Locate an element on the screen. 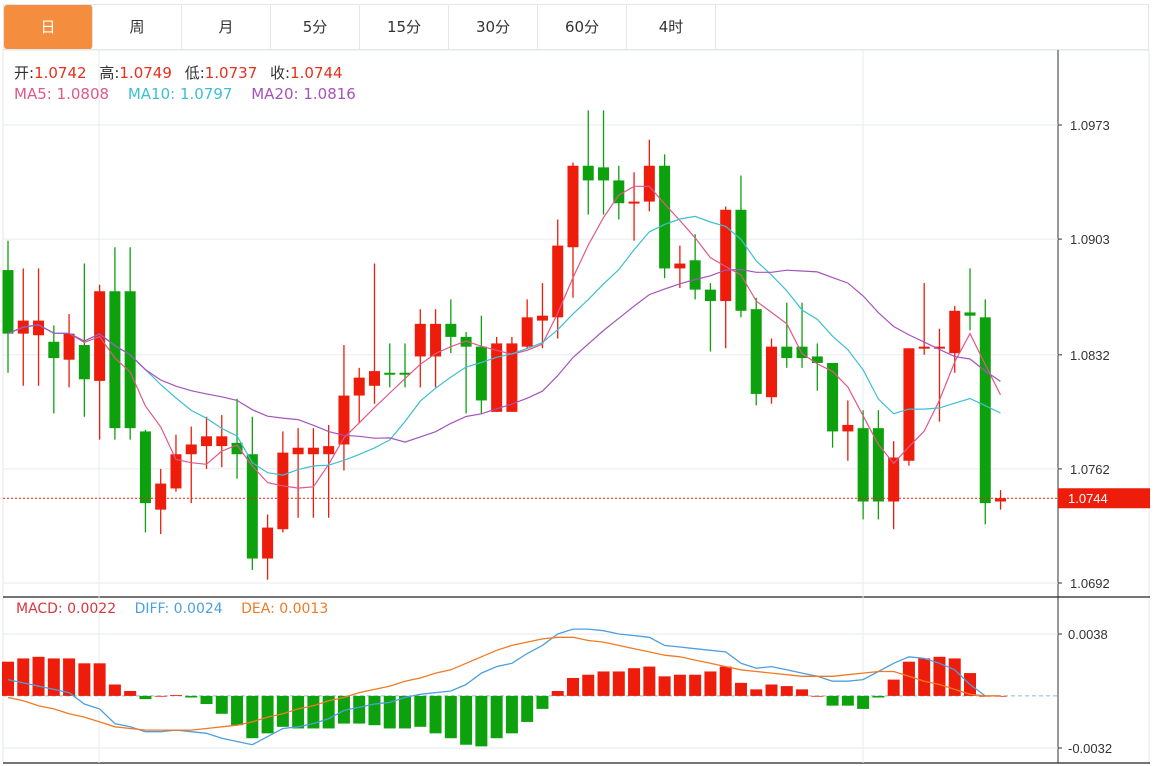 This screenshot has width=1158, height=766. tab-period: 60分 is located at coordinates (582, 27).